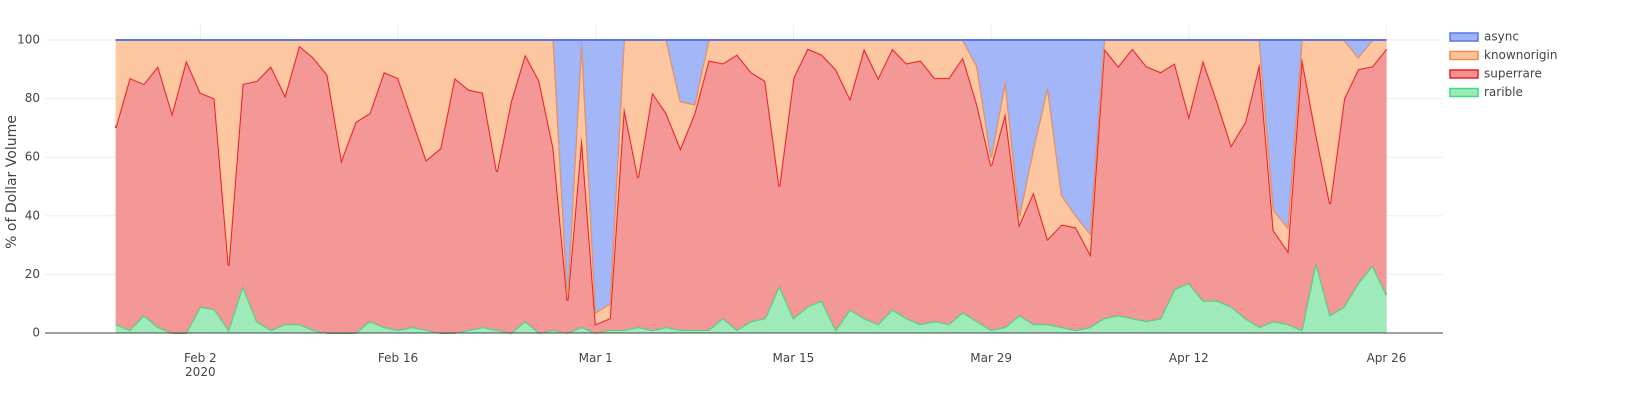  I want to click on x-tick-label: Mar 29, so click(991, 358).